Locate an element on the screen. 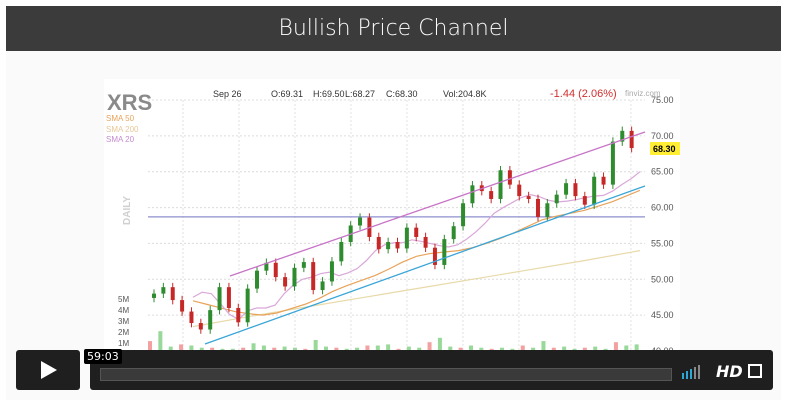 Image resolution: width=785 pixels, height=400 pixels. y-tick-label: 50.00 is located at coordinates (662, 279).